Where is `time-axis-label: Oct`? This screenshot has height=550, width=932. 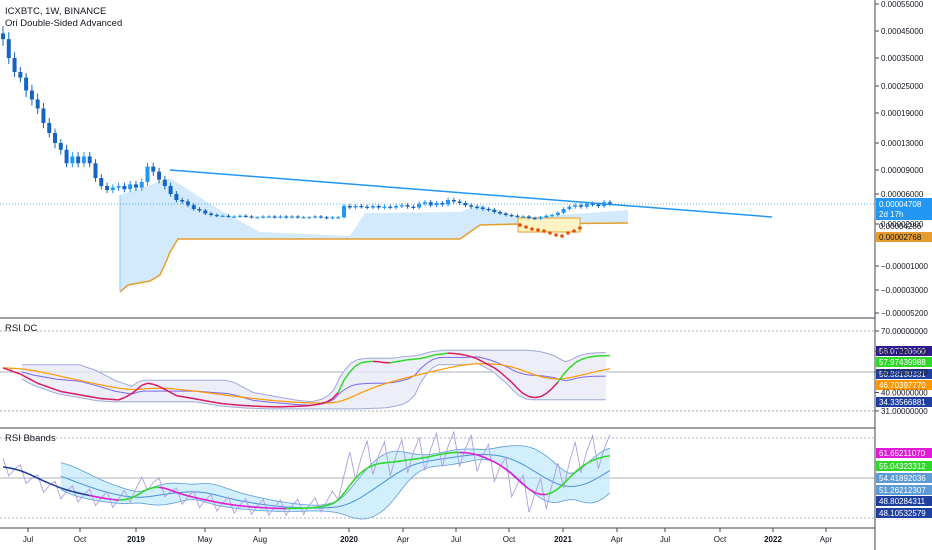 time-axis-label: Oct is located at coordinates (80, 539).